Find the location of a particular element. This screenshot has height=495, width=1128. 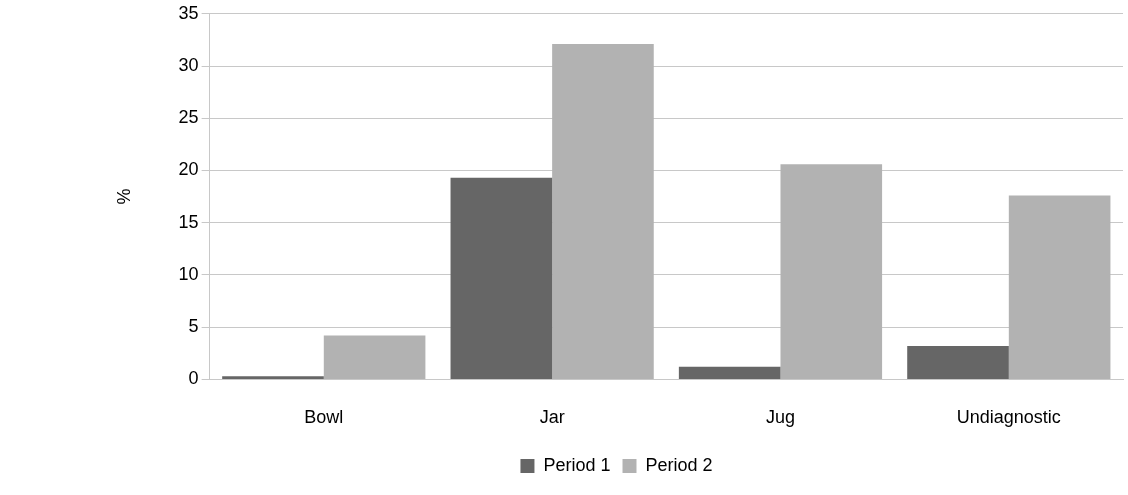

y-tick-label: 35 is located at coordinates (188, 12).